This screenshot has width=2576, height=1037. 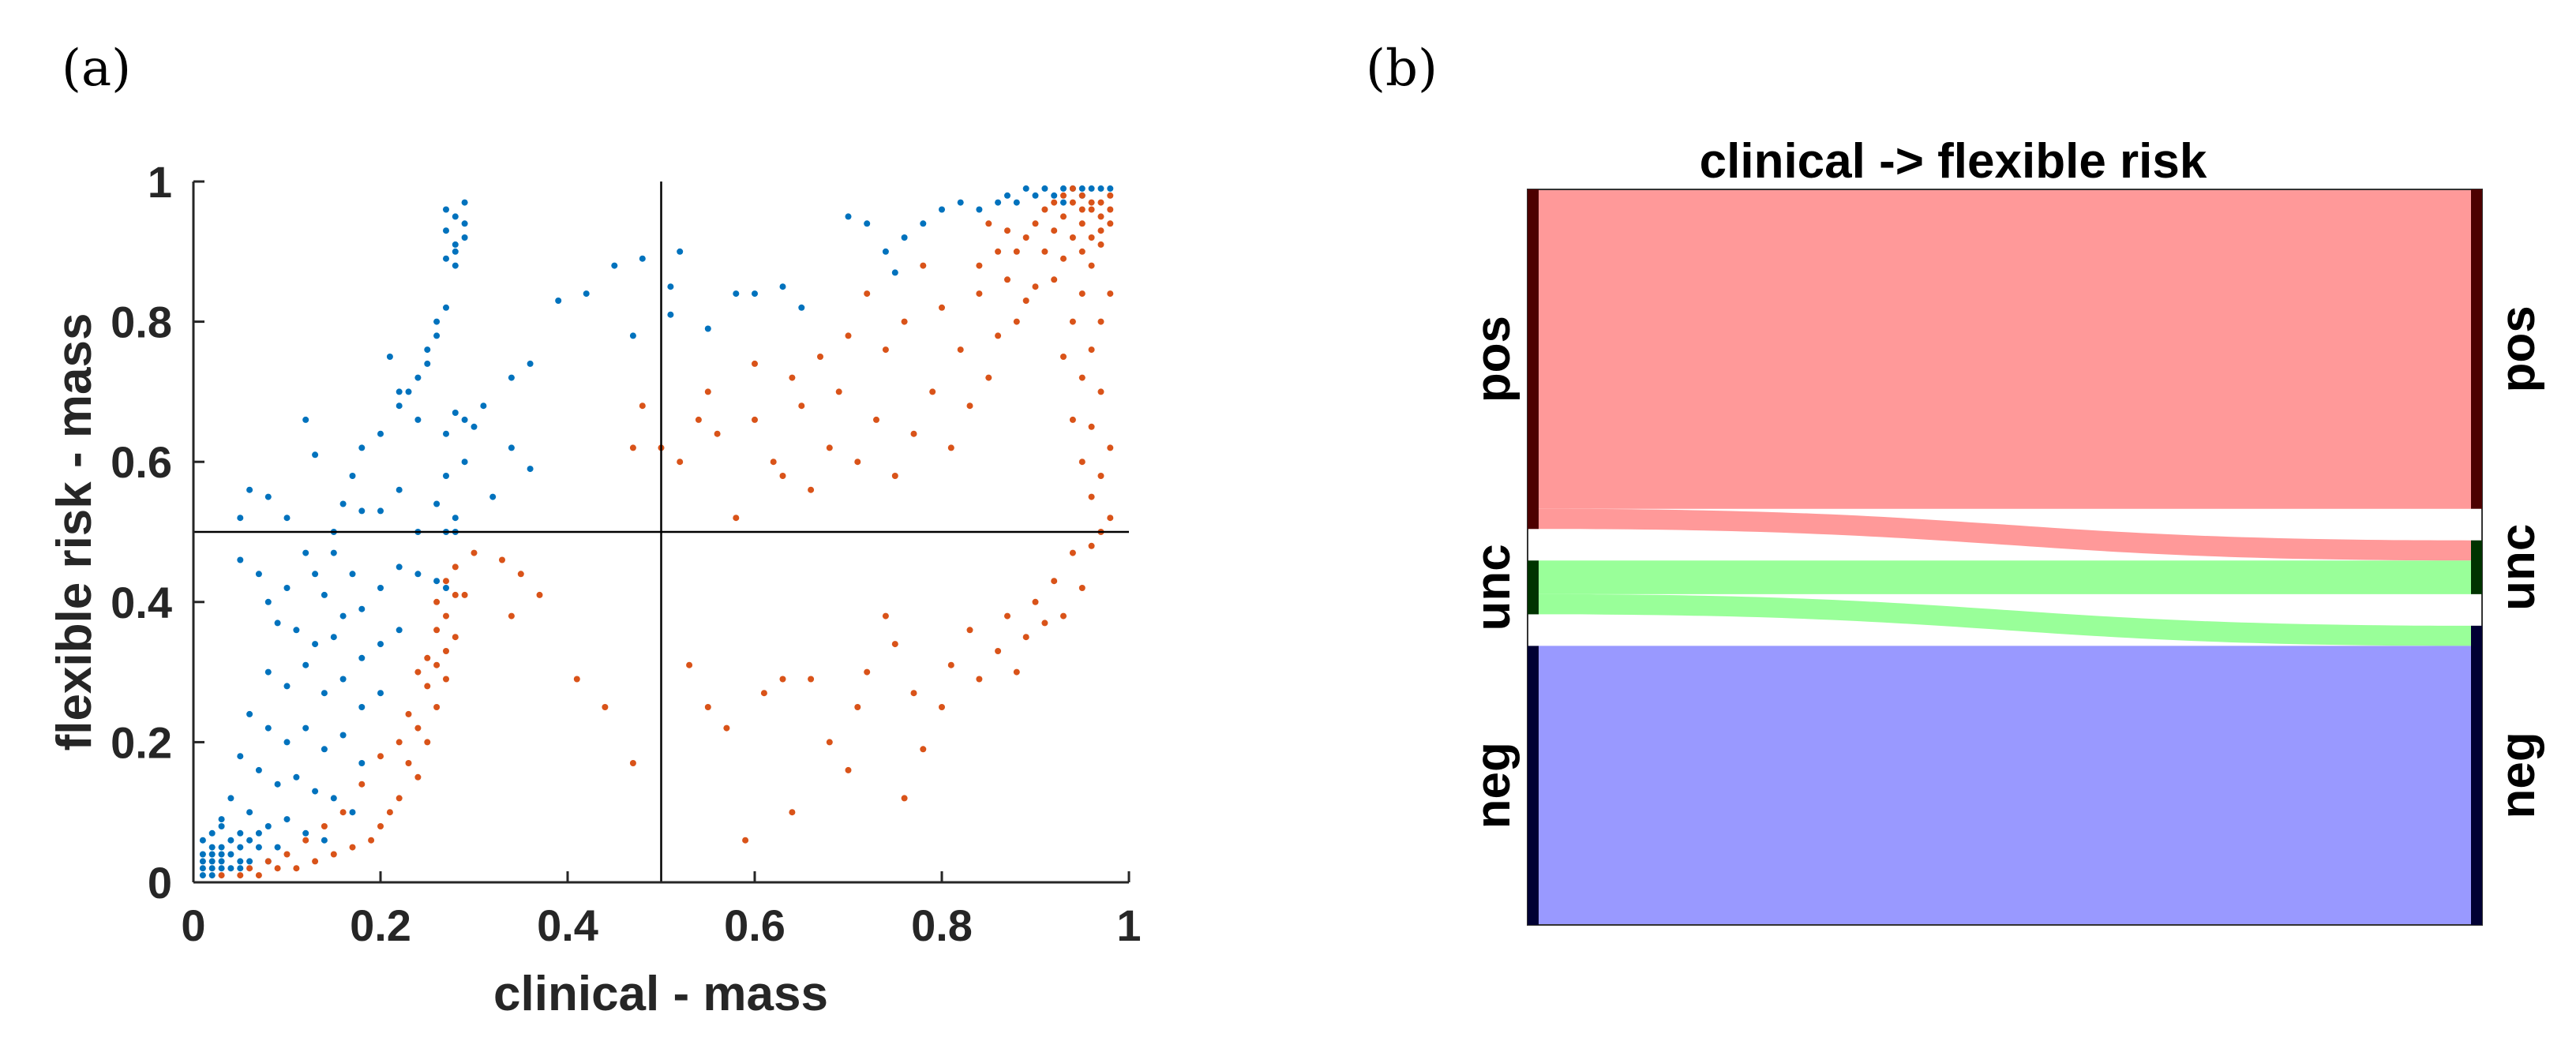 What do you see at coordinates (1128, 925) in the screenshot?
I see `x-tick-label: 1` at bounding box center [1128, 925].